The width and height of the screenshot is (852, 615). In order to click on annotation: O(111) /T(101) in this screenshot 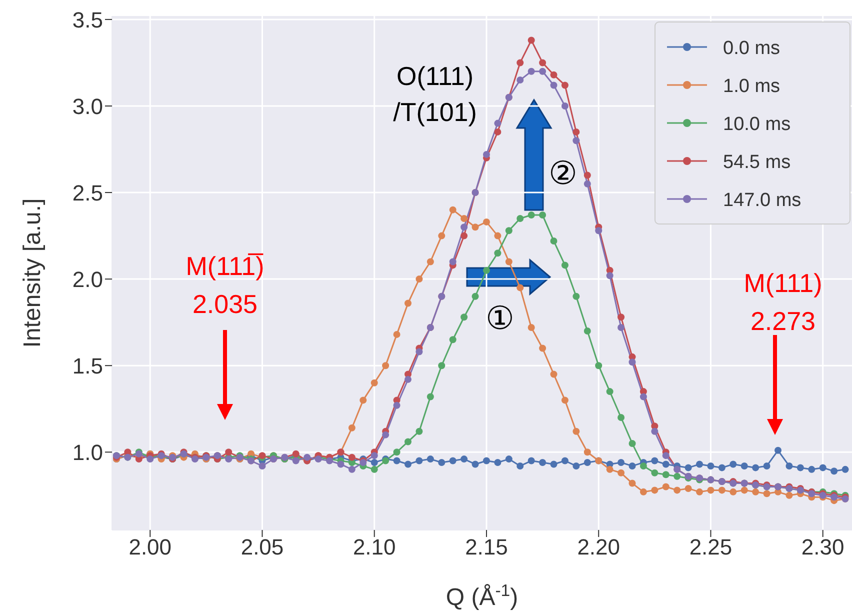, I will do `click(435, 94)`.